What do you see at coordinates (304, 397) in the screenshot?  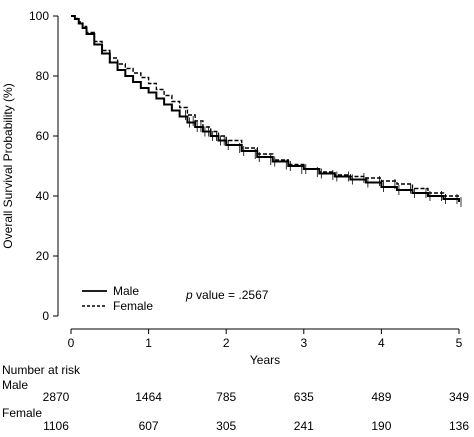 I see `risk-count-male: 635` at bounding box center [304, 397].